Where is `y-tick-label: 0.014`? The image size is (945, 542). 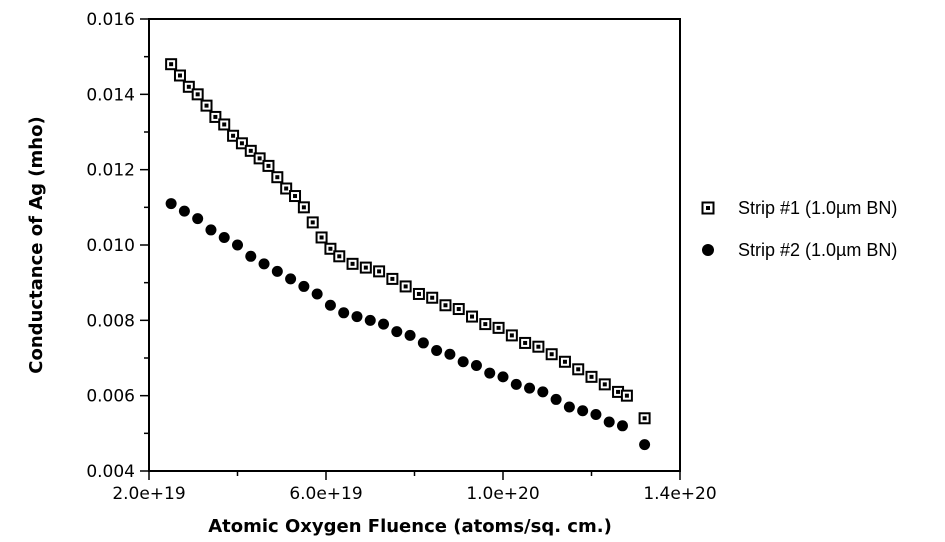
y-tick-label: 0.014 is located at coordinates (110, 95).